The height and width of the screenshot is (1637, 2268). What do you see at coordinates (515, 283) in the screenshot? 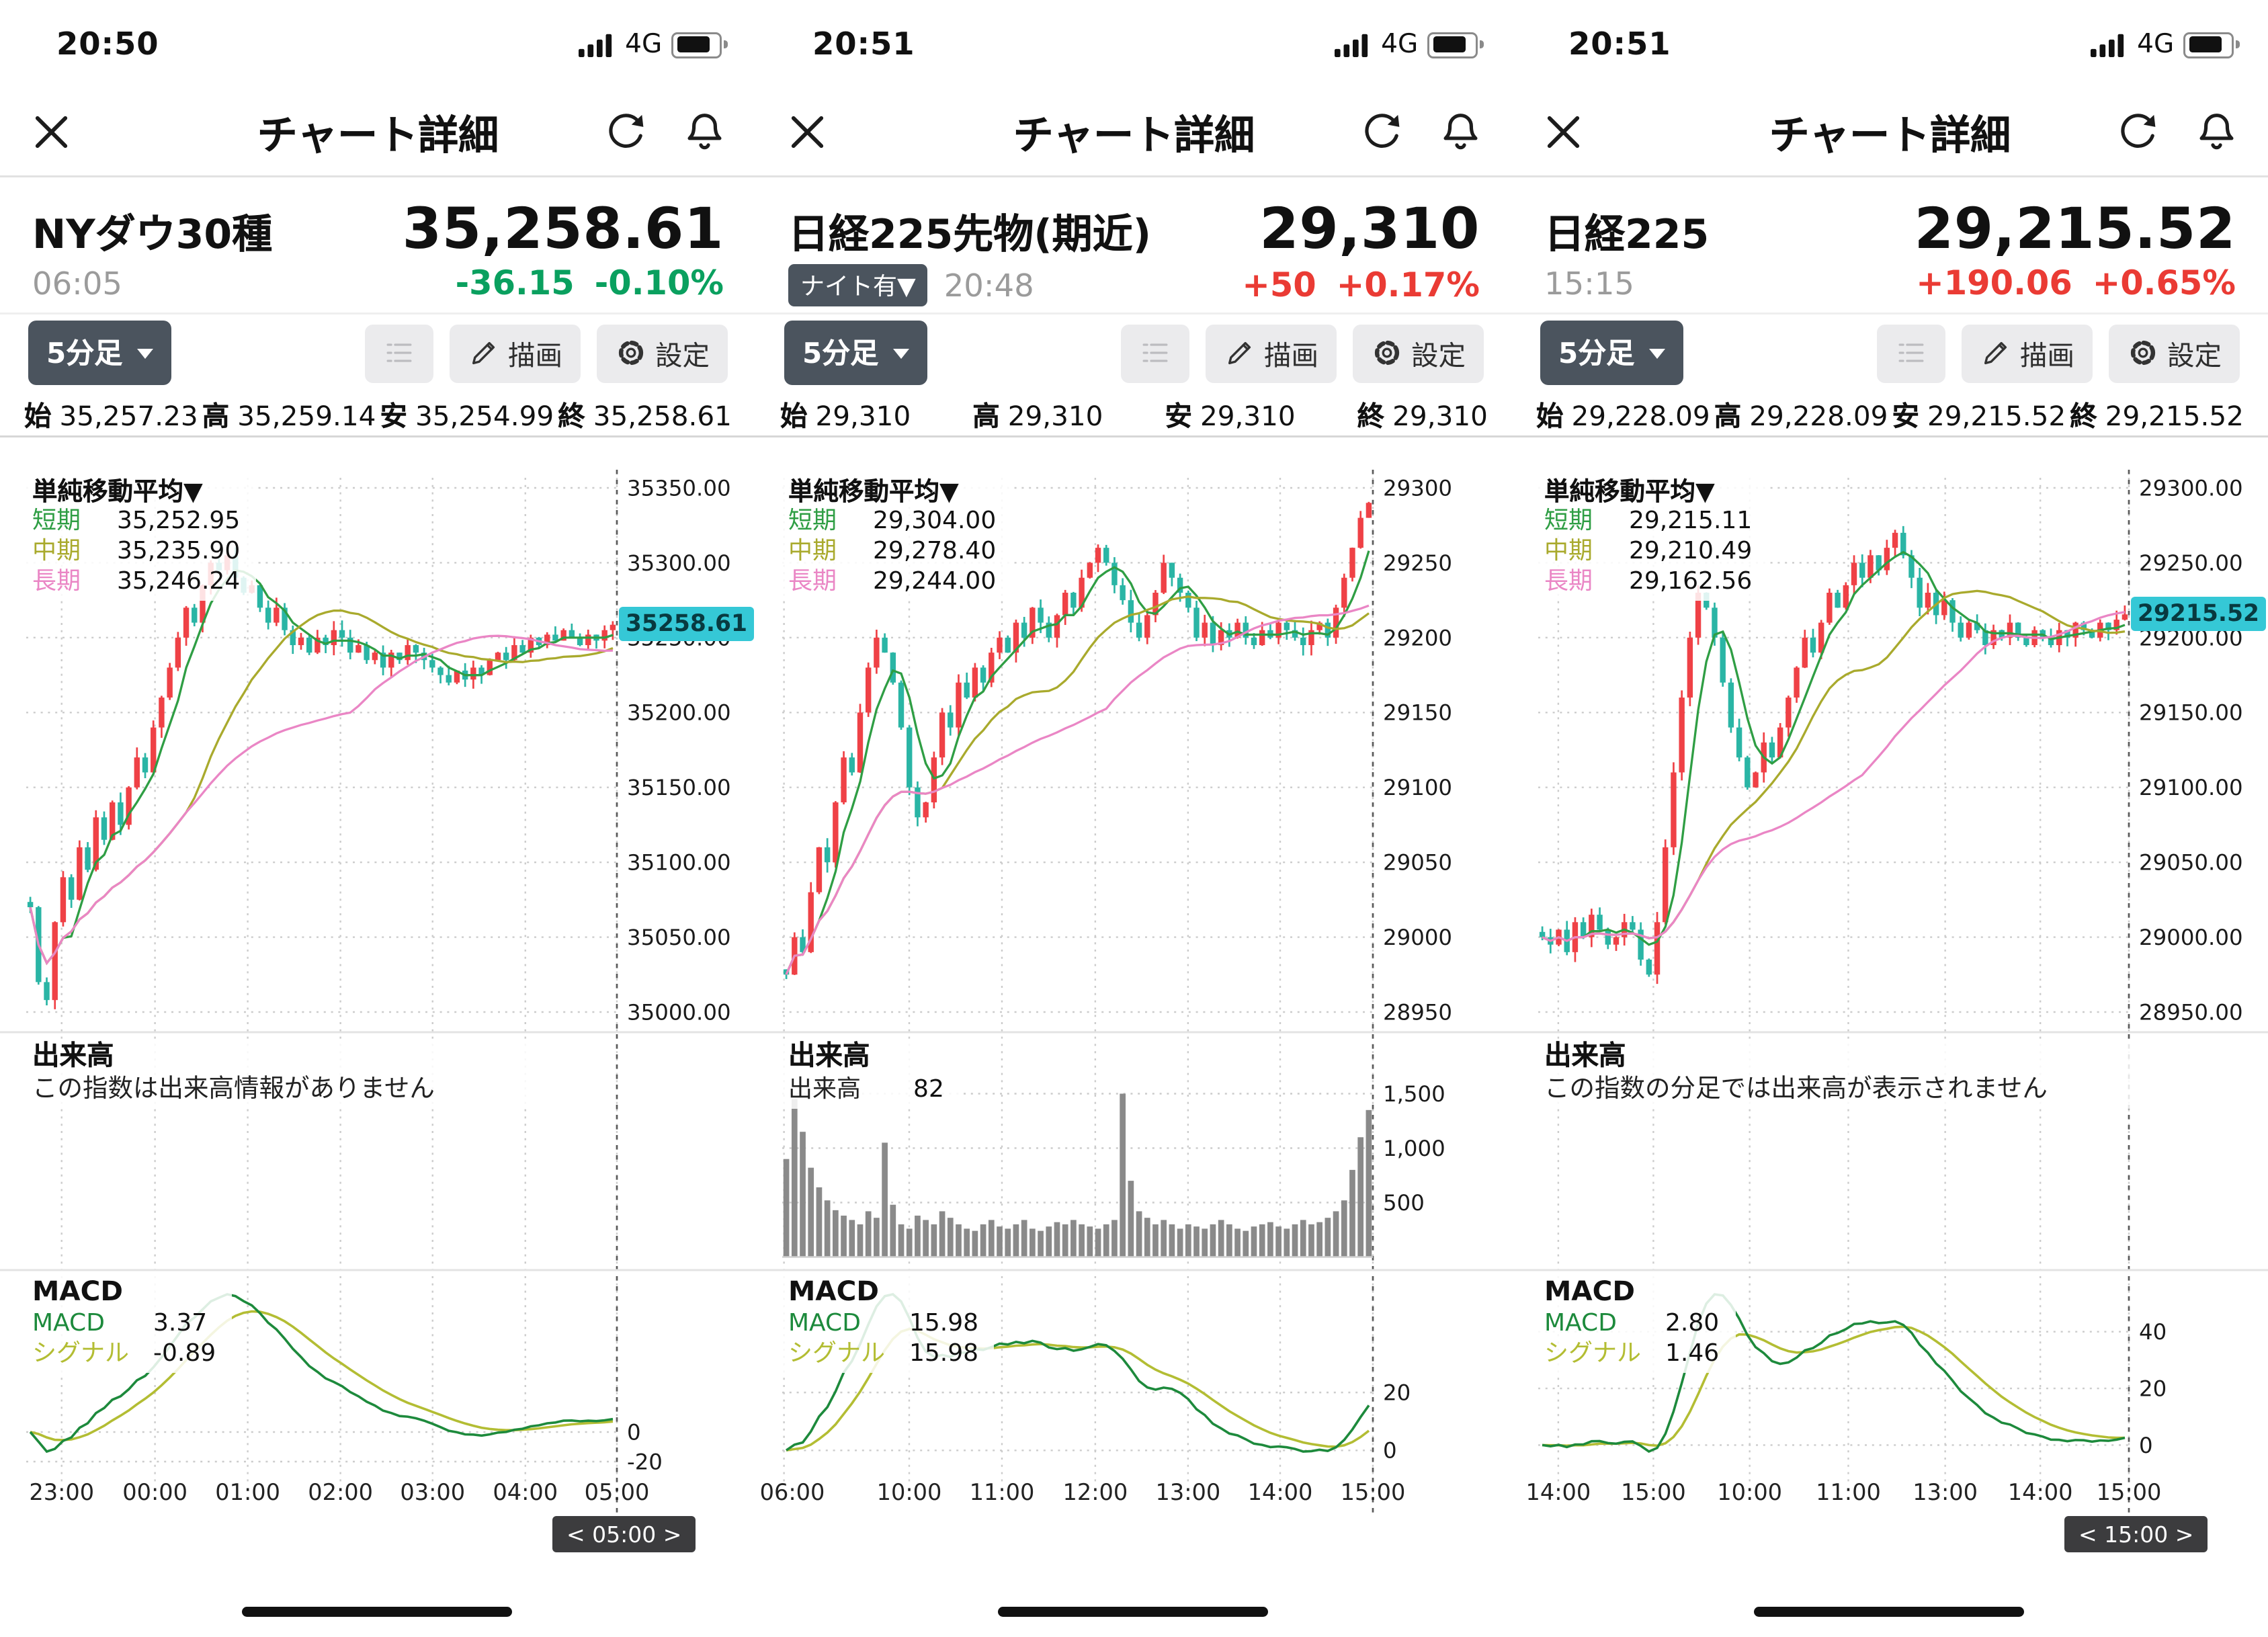
I see `change-value: -36.15` at bounding box center [515, 283].